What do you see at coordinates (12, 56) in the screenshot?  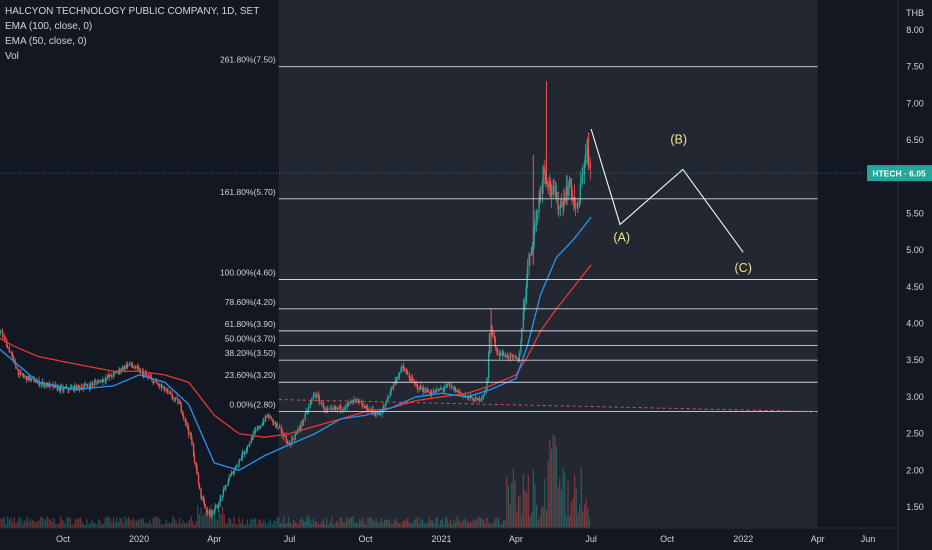 I see `legend-vol: Vol` at bounding box center [12, 56].